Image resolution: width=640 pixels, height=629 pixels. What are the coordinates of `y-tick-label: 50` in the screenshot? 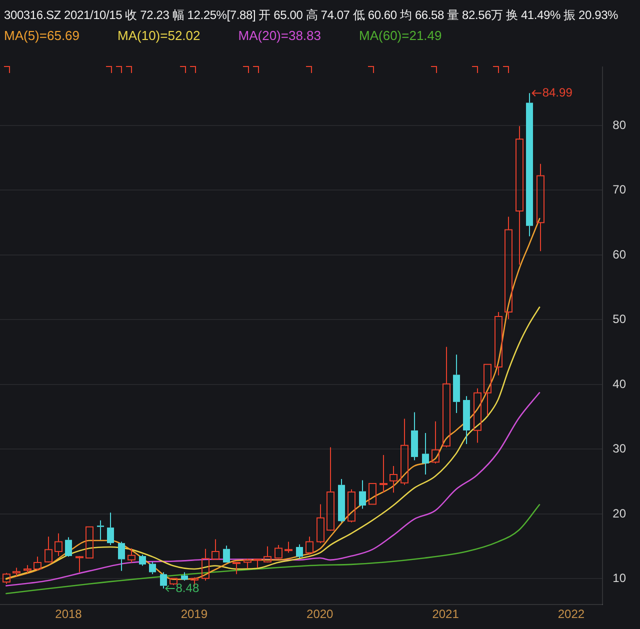 It's located at (619, 319).